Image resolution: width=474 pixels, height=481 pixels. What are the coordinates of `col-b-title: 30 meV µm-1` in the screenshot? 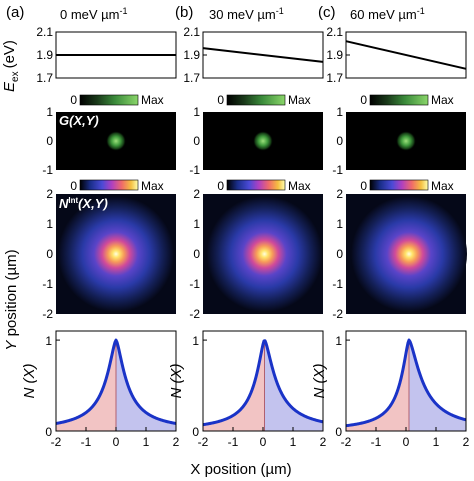 It's located at (246, 14).